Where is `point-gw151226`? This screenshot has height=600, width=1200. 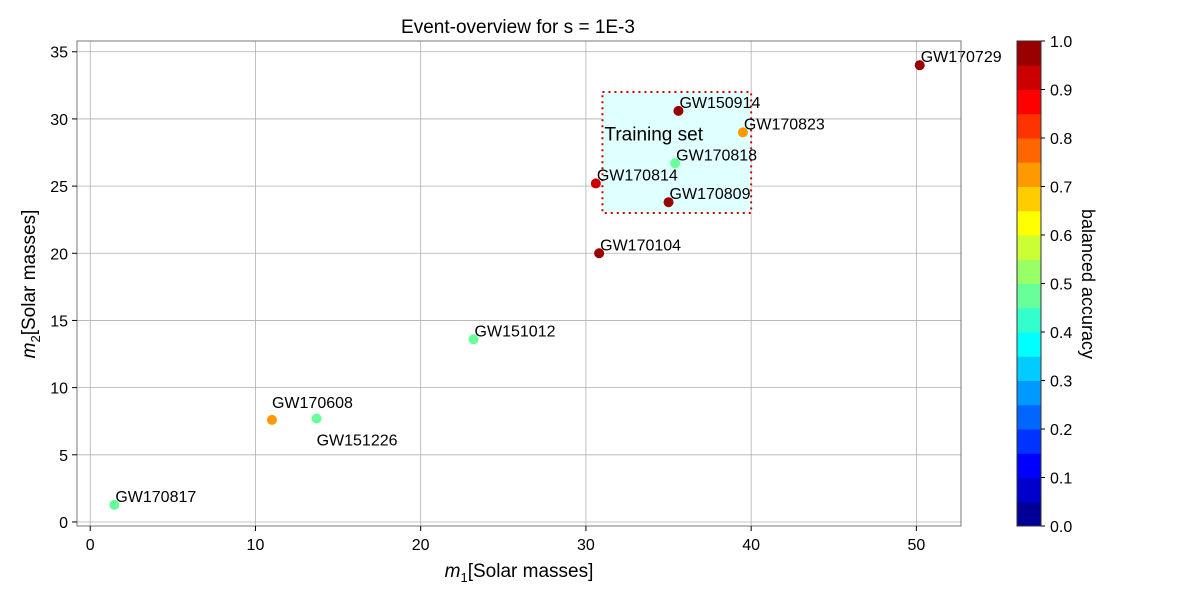 point-gw151226 is located at coordinates (316, 418).